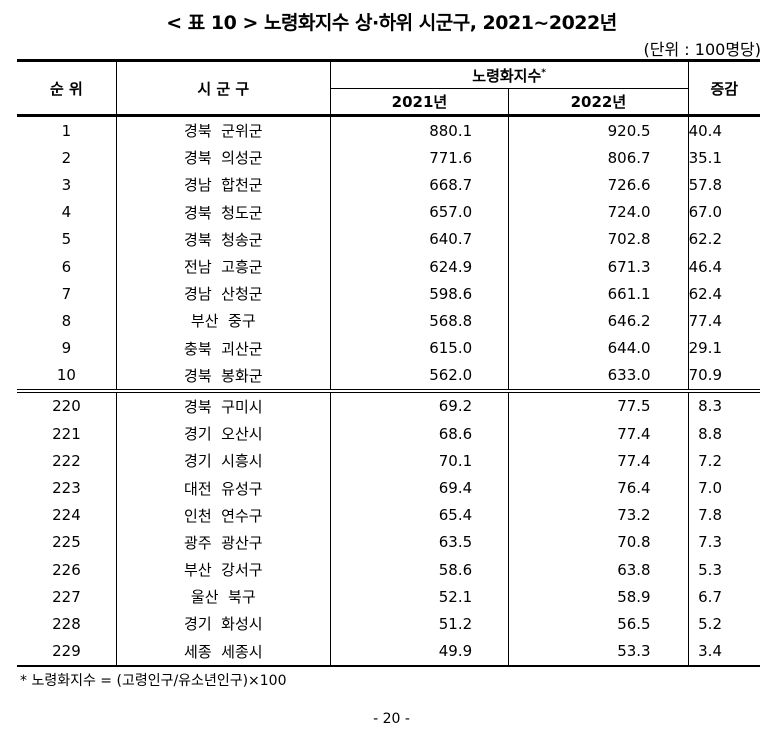 This screenshot has width=783, height=733. Describe the element at coordinates (420, 158) in the screenshot. I see `value-2021-cell: 771.6` at that location.